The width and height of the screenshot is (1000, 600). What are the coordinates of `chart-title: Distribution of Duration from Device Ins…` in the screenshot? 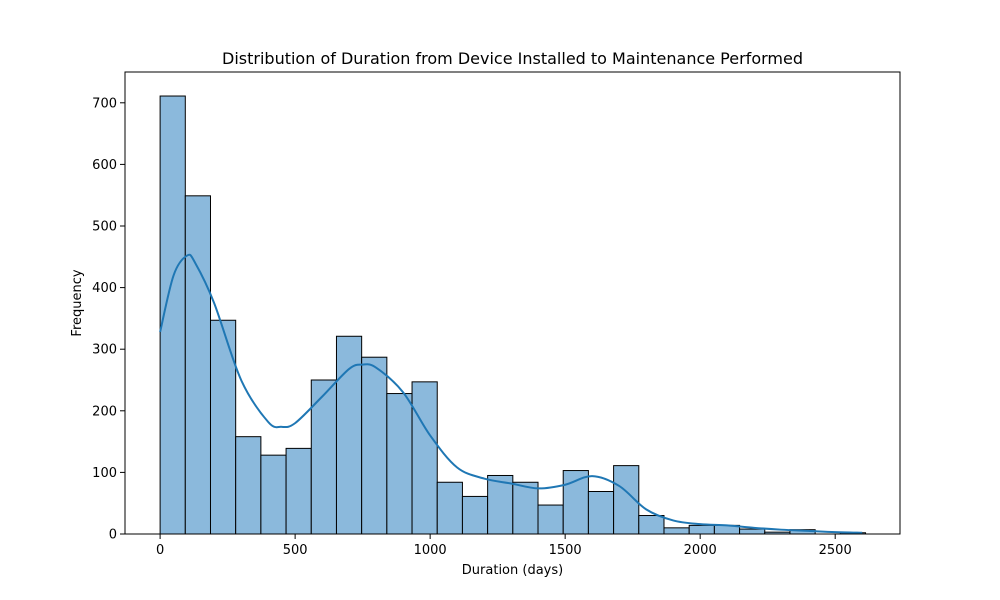 It's located at (512, 58).